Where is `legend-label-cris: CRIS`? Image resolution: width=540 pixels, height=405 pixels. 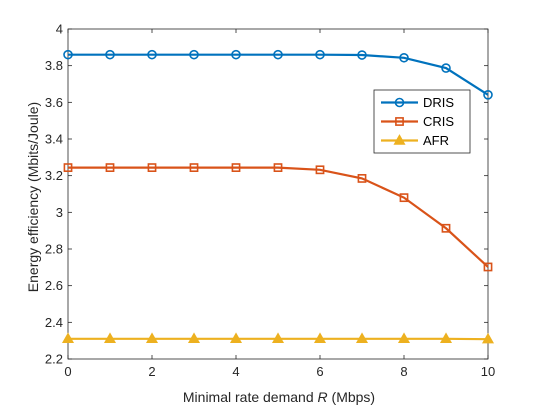
legend-label-cris: CRIS is located at coordinates (438, 121).